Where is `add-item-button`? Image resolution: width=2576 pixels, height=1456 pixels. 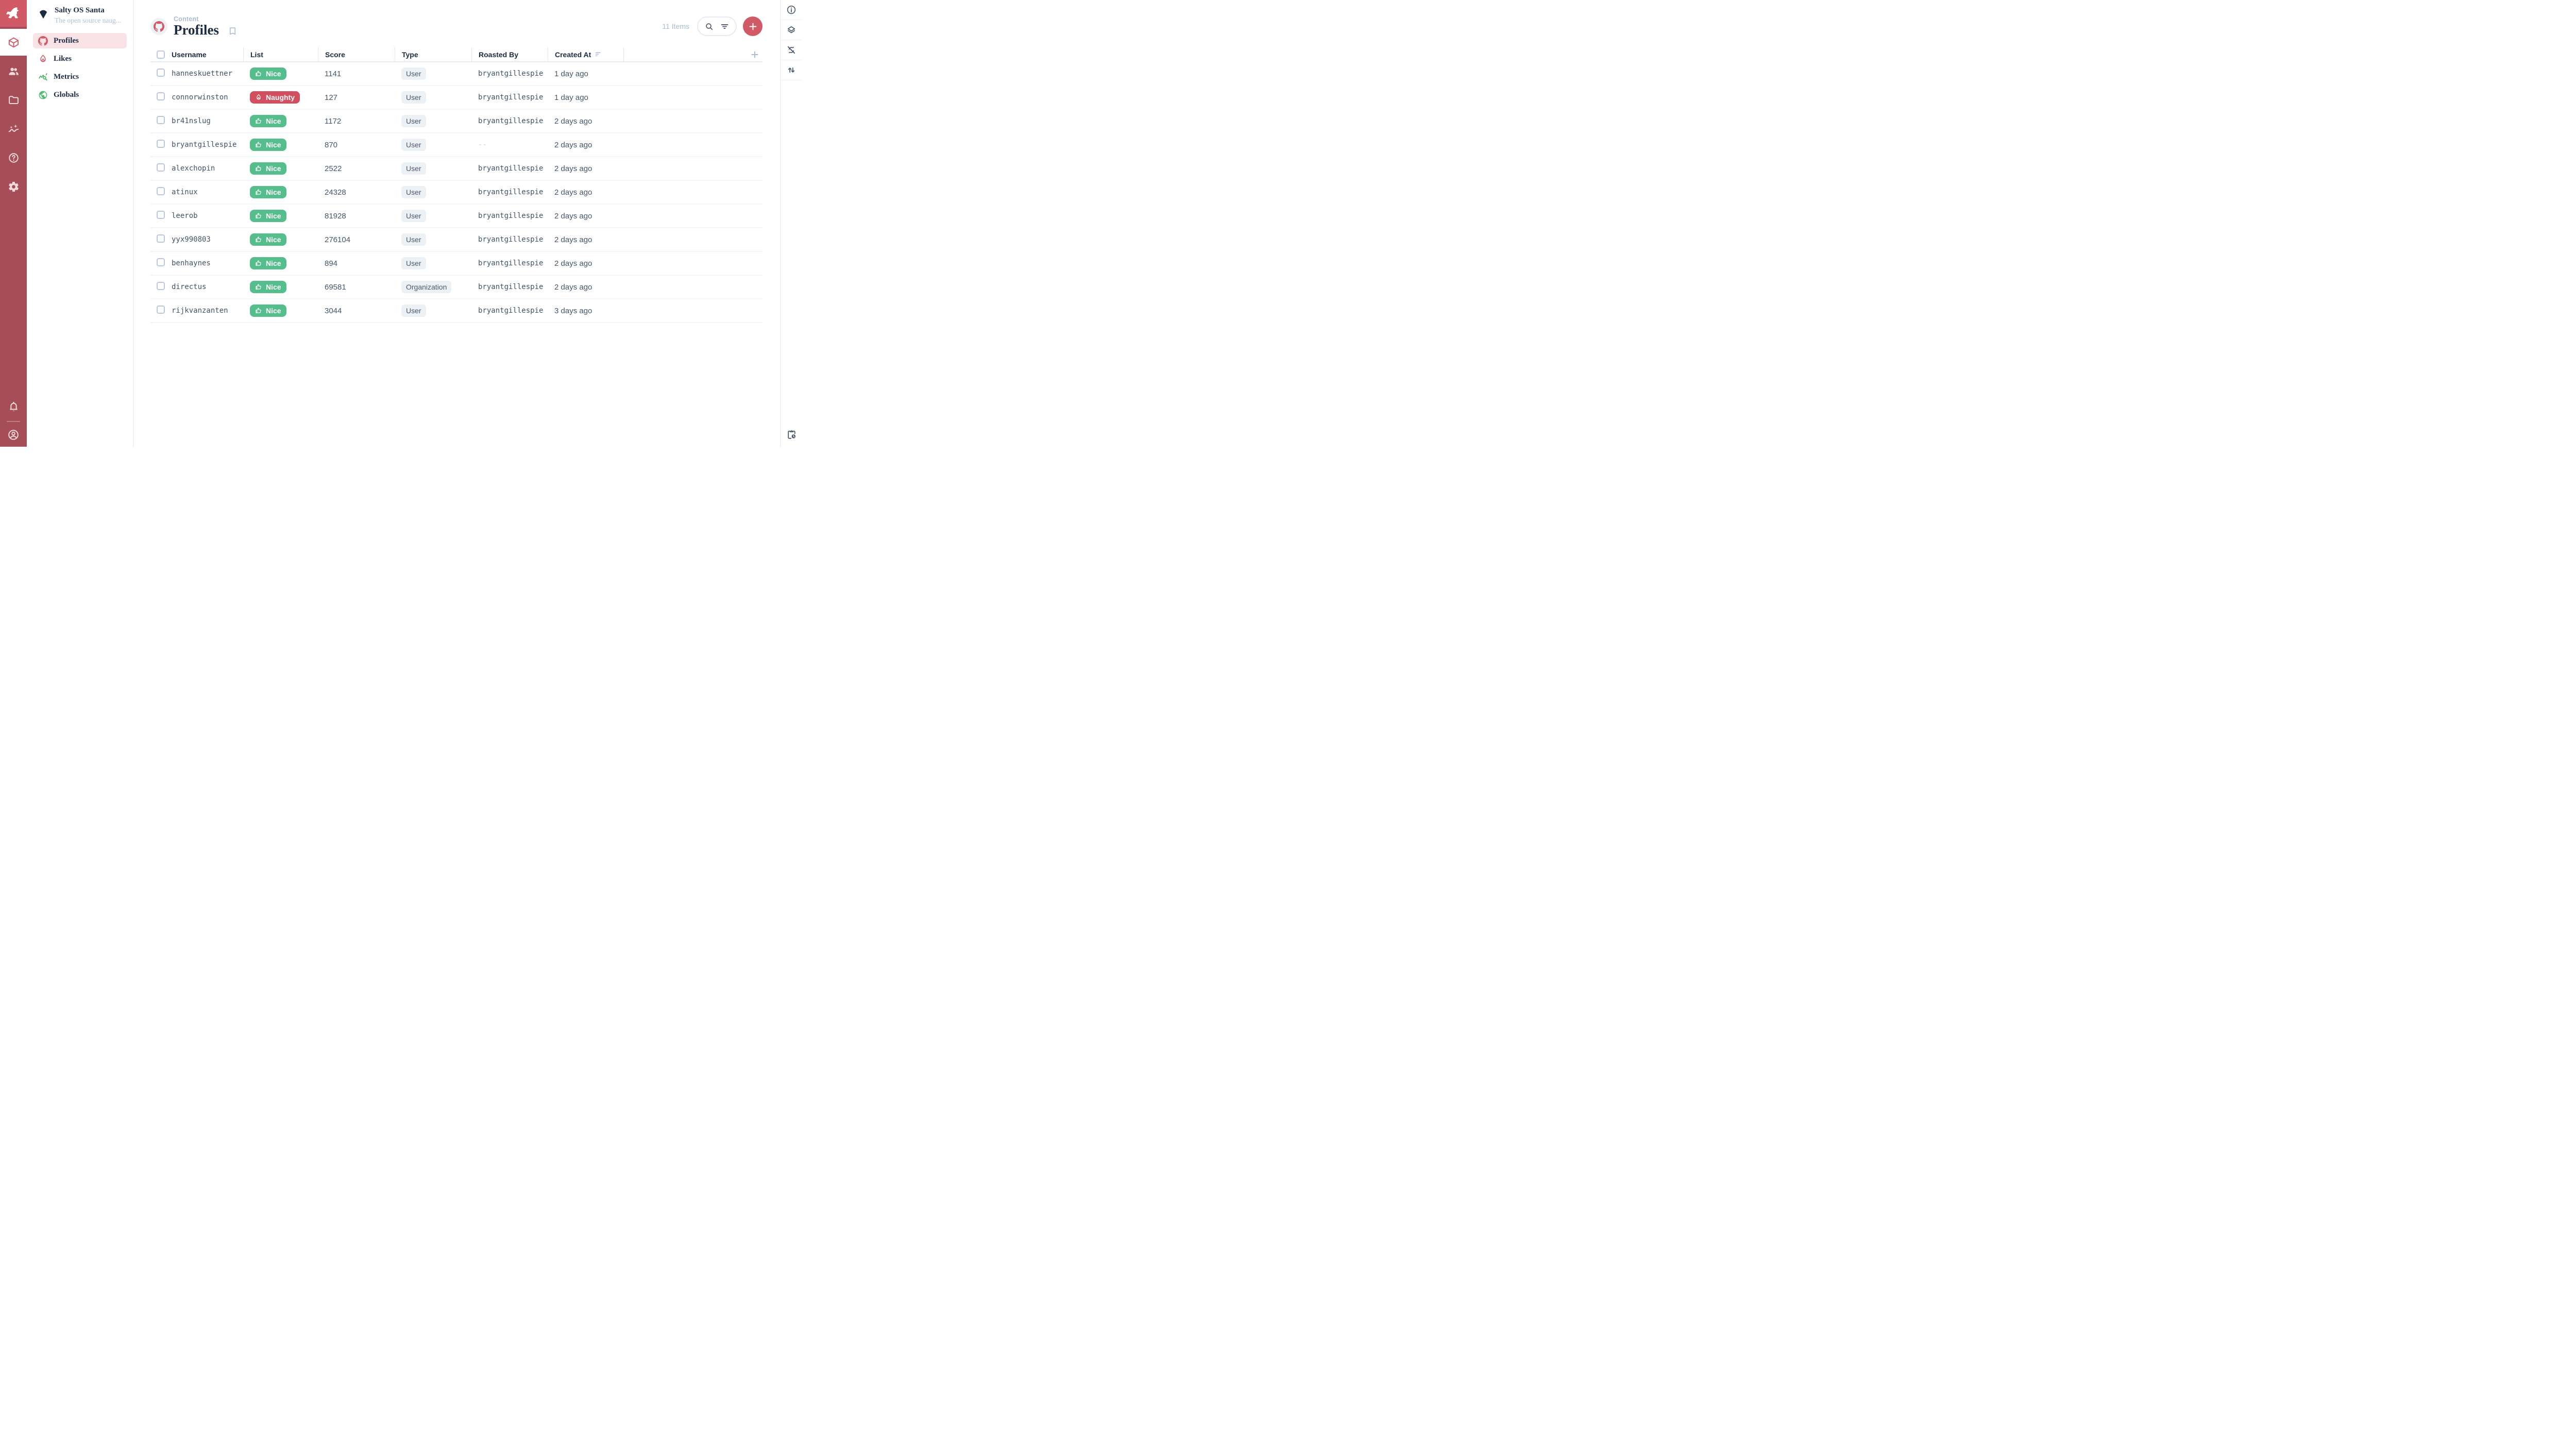 add-item-button is located at coordinates (752, 26).